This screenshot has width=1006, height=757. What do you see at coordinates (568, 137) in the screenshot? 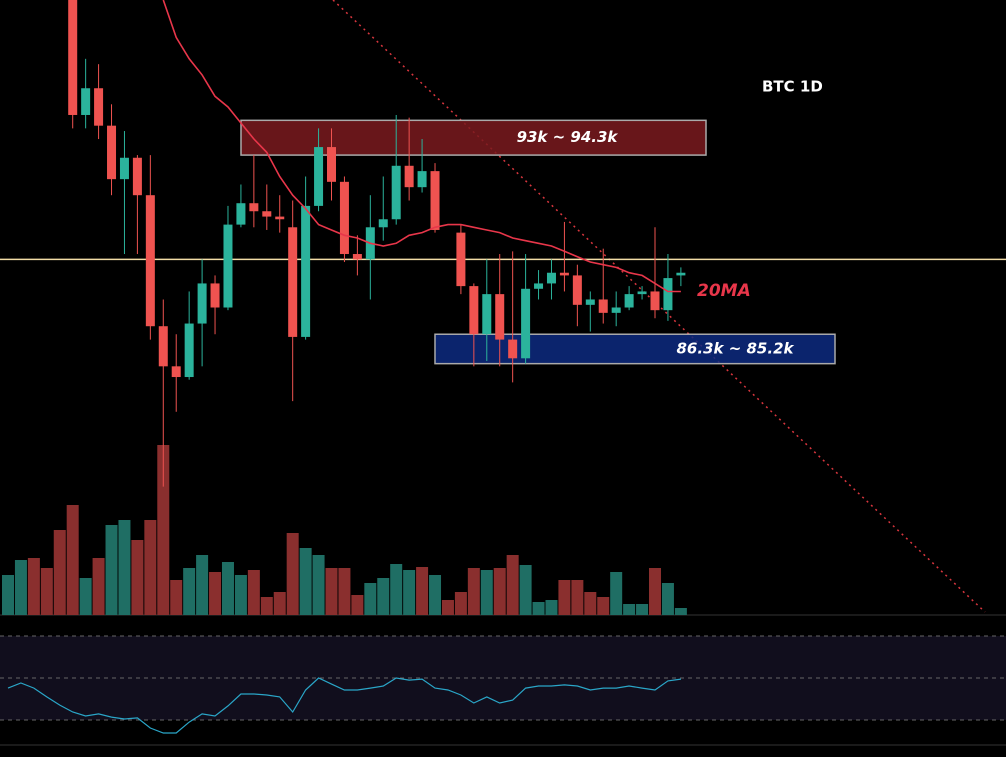
I see `zone-label: 93k ~ 94.3k` at bounding box center [568, 137].